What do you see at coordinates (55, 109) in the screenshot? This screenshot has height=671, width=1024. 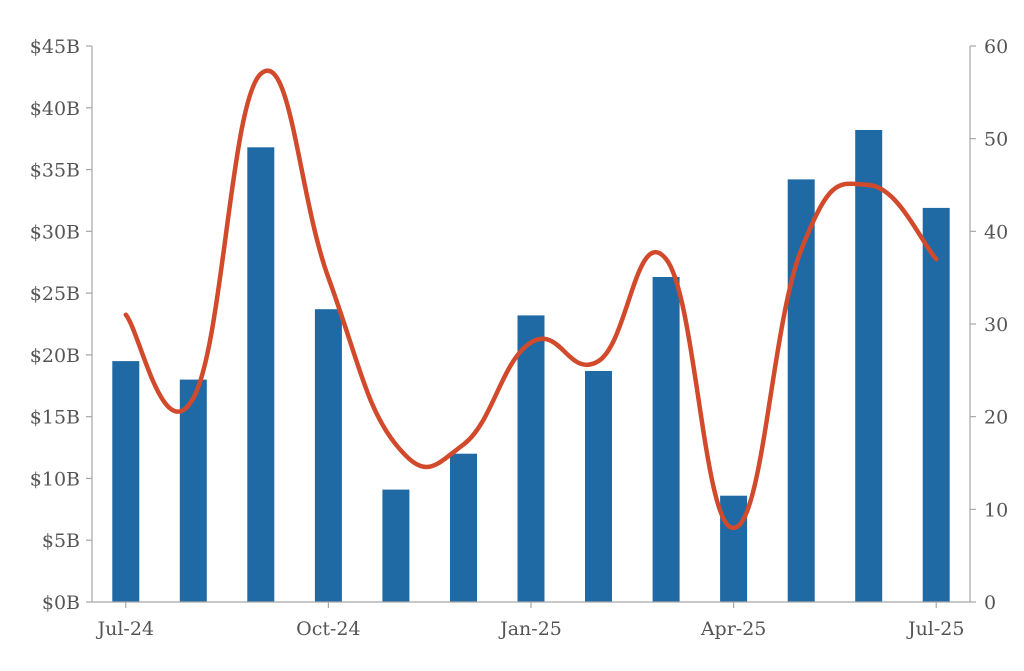 I see `y-tick-label: $40B` at bounding box center [55, 109].